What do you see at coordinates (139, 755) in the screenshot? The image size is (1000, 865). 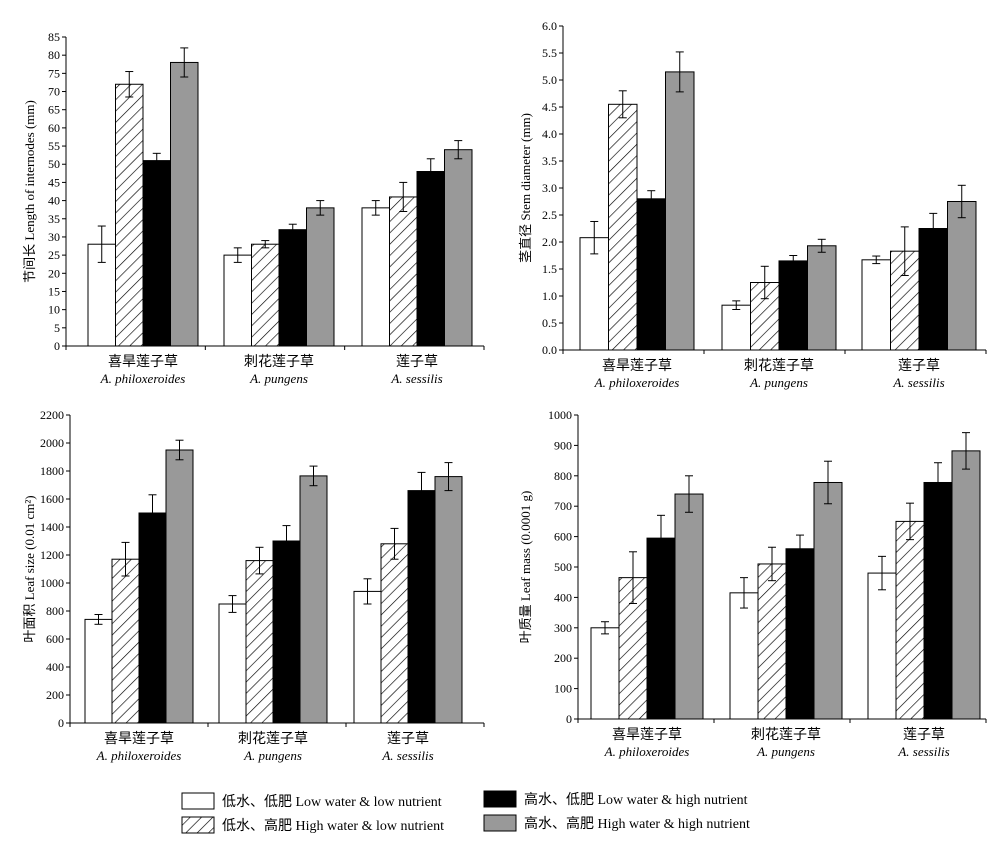 I see `category-label-en: A. philoxeroides` at bounding box center [139, 755].